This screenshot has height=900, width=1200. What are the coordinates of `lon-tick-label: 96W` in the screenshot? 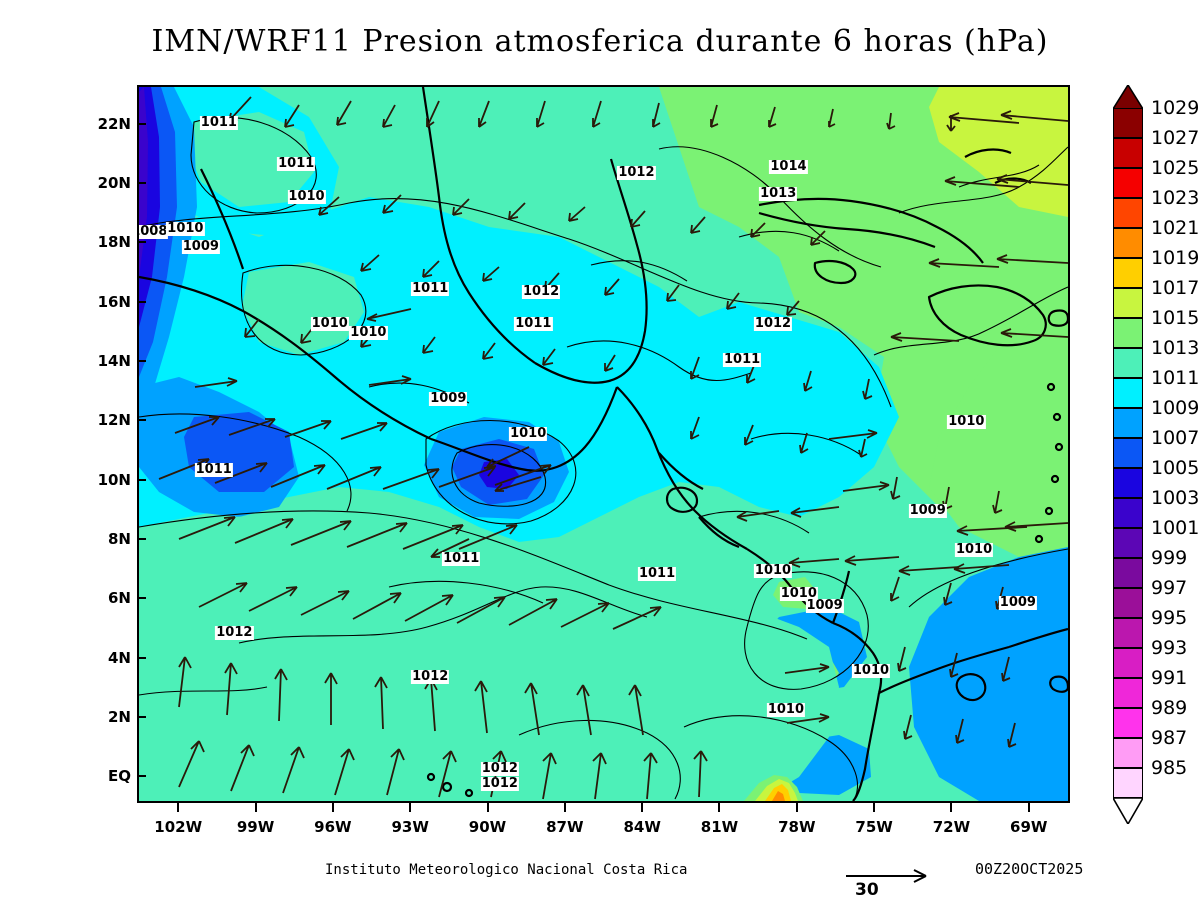 It's located at (333, 827).